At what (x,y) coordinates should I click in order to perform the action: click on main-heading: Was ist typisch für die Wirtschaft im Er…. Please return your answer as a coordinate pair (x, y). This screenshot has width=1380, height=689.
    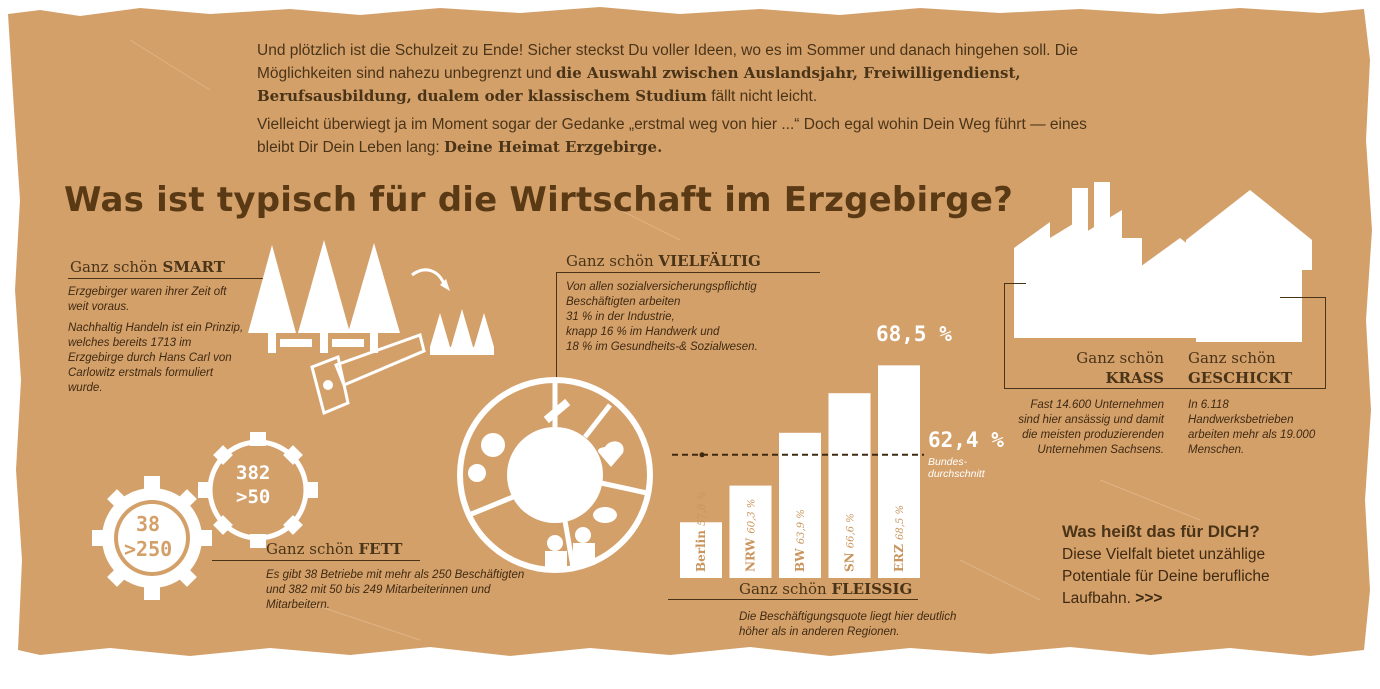
    Looking at the image, I should click on (539, 200).